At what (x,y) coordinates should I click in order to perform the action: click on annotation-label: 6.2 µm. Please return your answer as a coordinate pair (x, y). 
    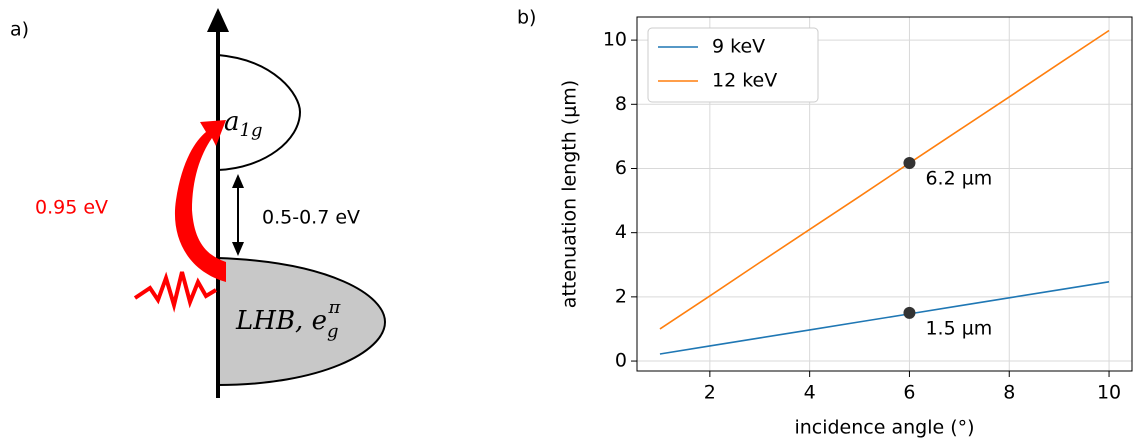
    Looking at the image, I should click on (958, 179).